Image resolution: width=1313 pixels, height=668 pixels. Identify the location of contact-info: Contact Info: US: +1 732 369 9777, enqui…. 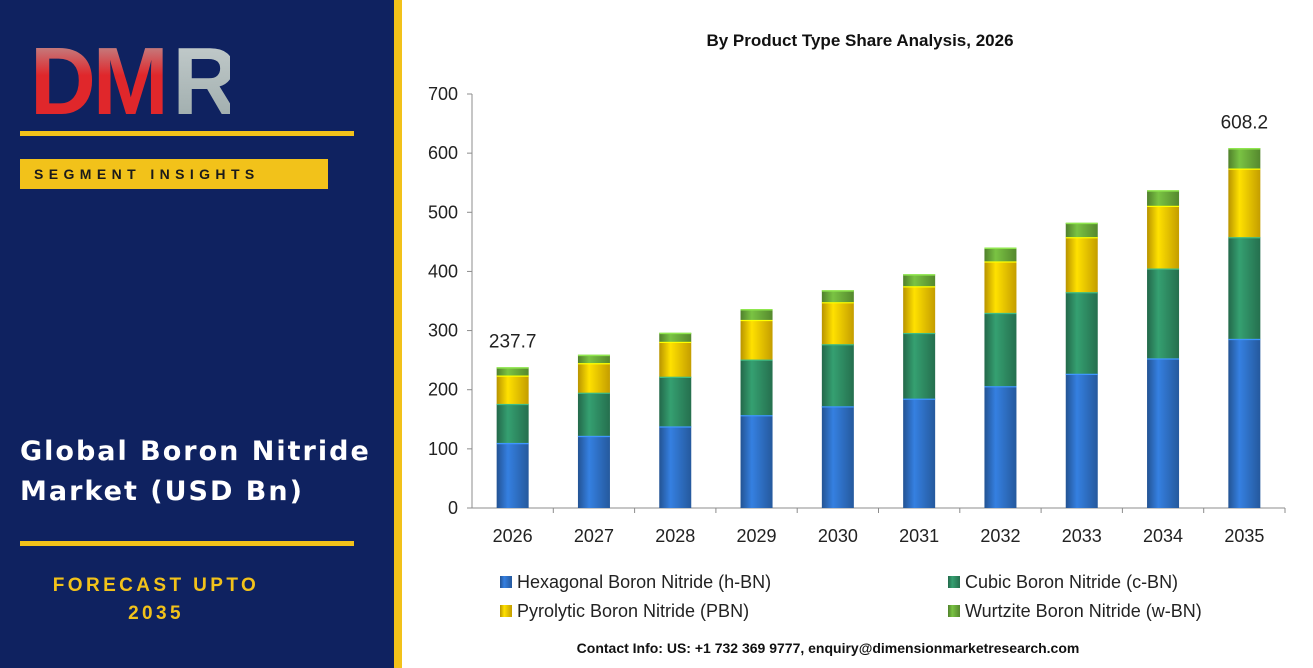
(828, 648).